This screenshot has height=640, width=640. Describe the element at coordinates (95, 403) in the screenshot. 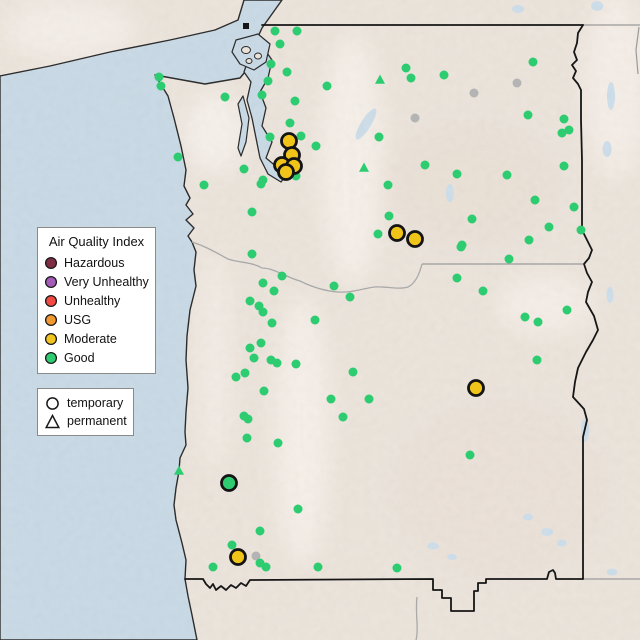

I see `shape-legend-label: temporary` at that location.